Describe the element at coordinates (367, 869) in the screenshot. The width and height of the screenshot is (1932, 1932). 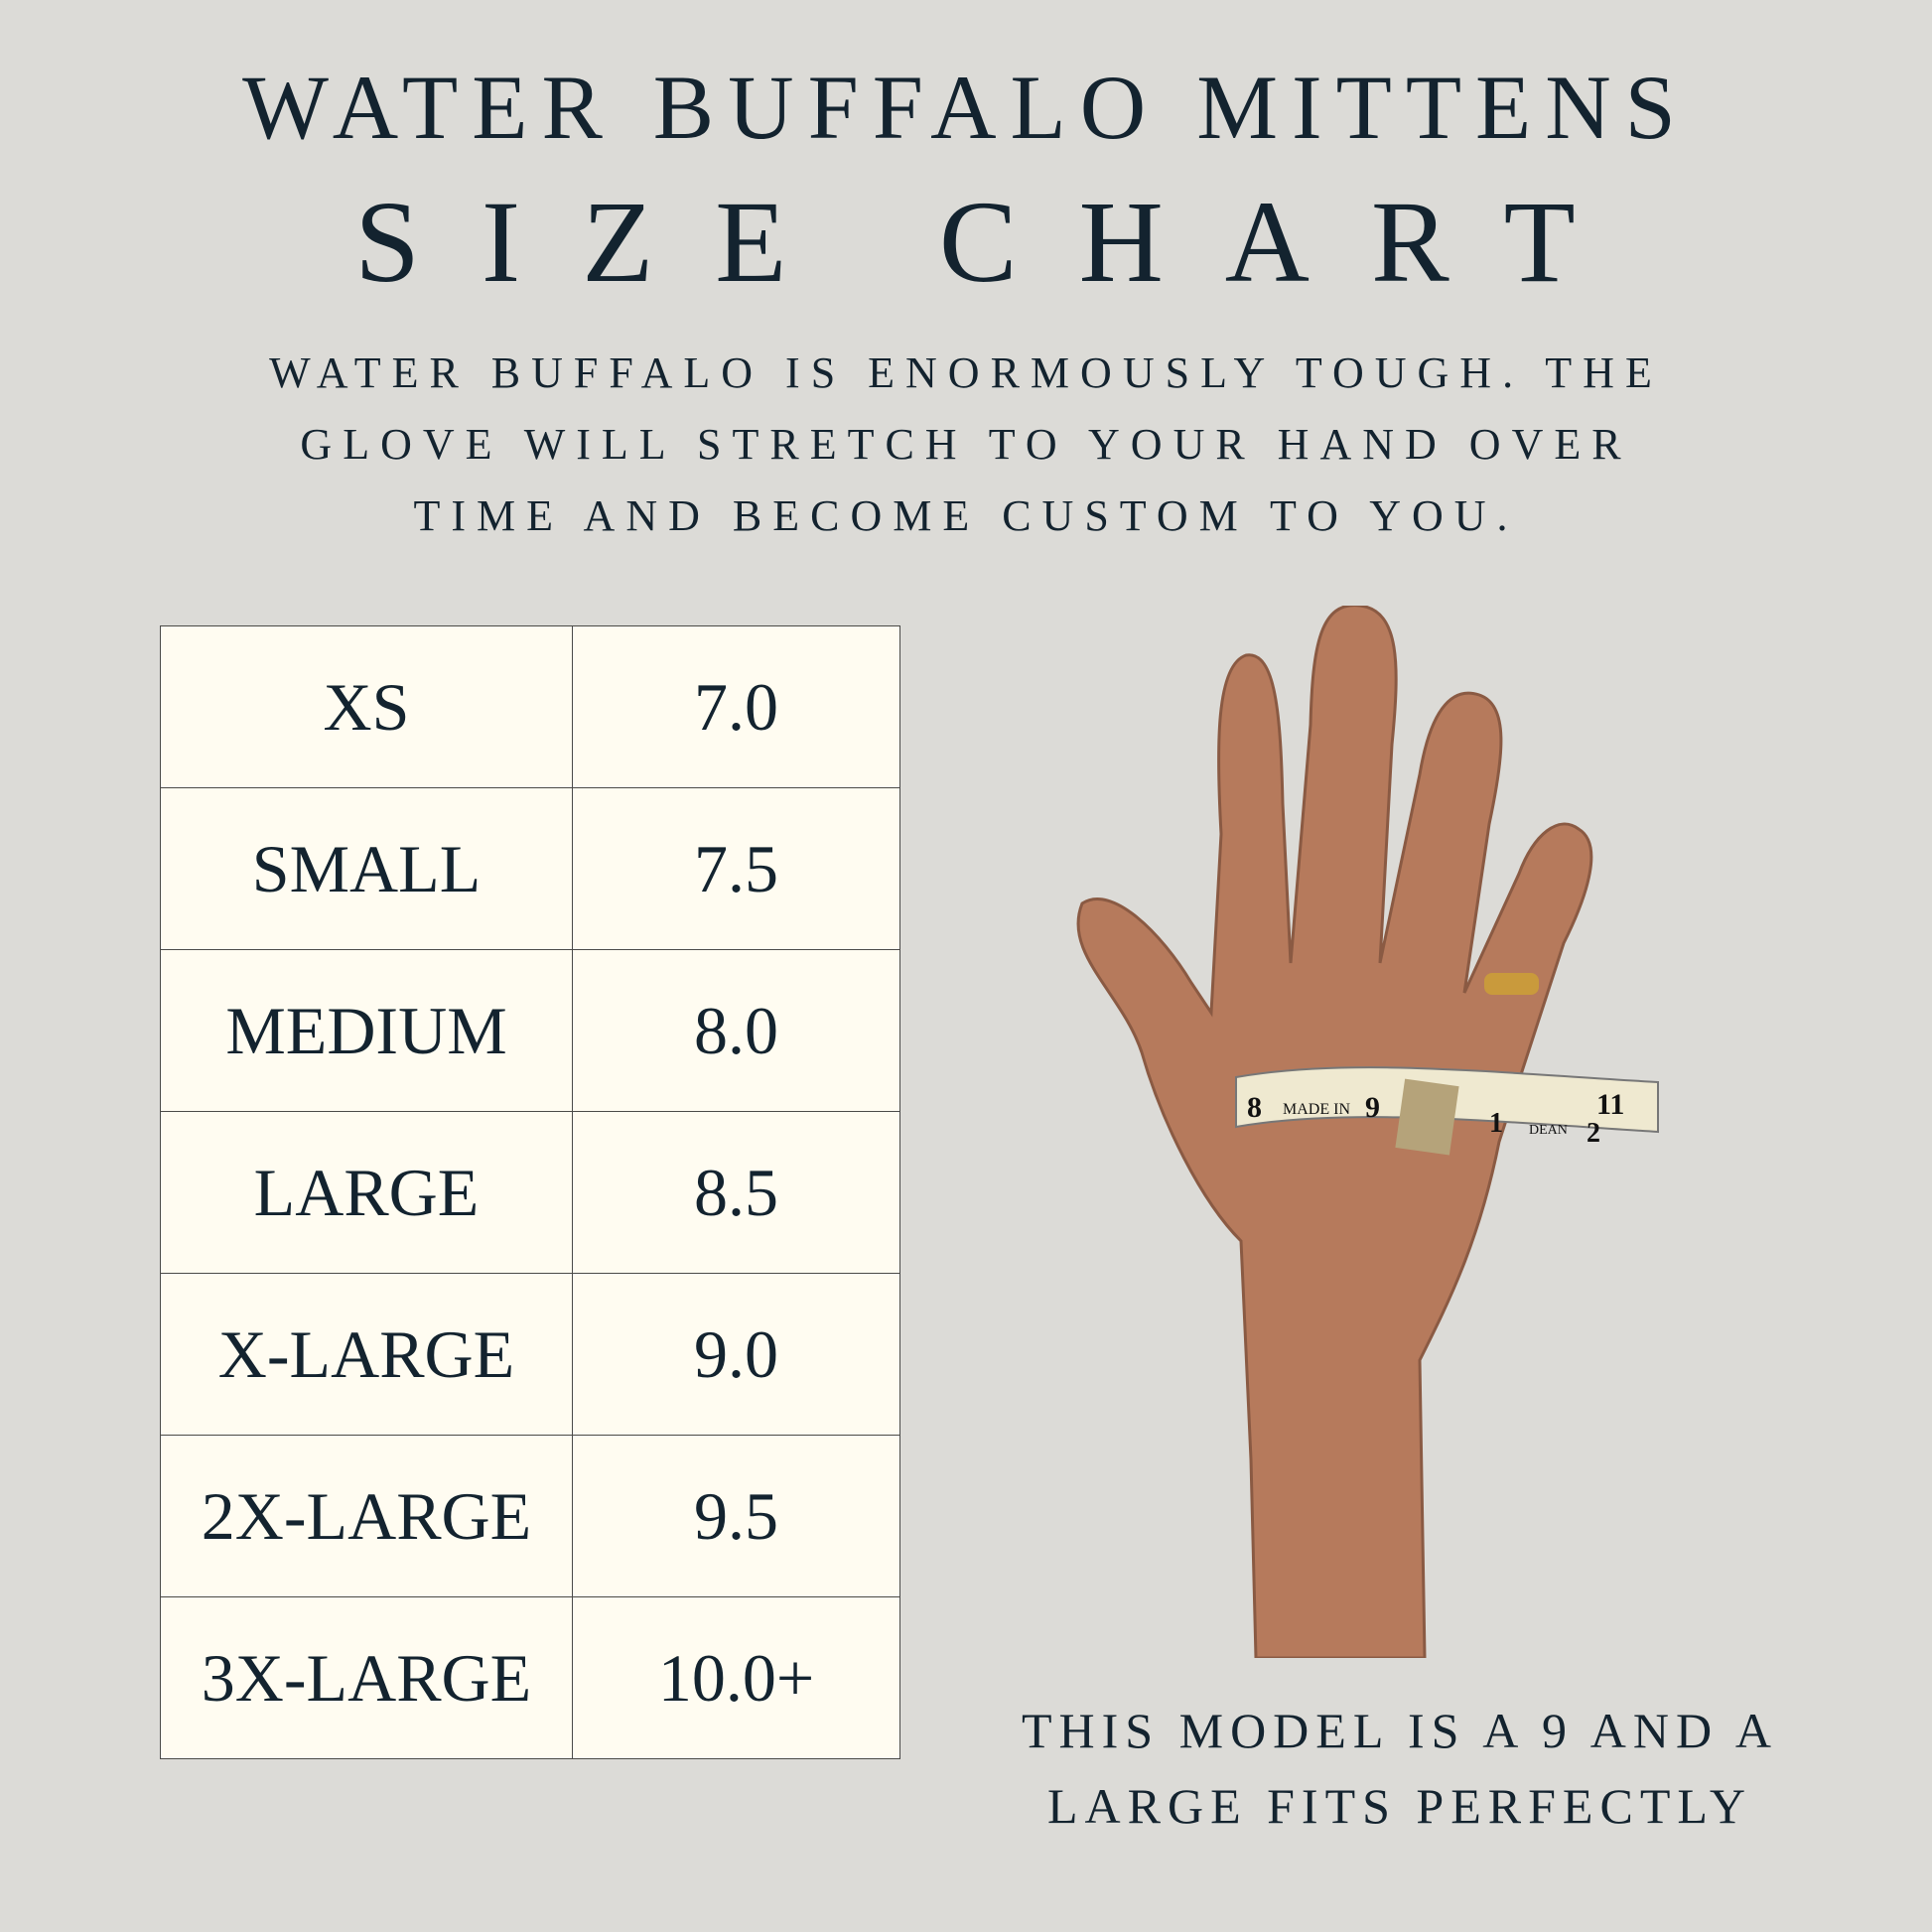
I see `size-label: SMALL` at that location.